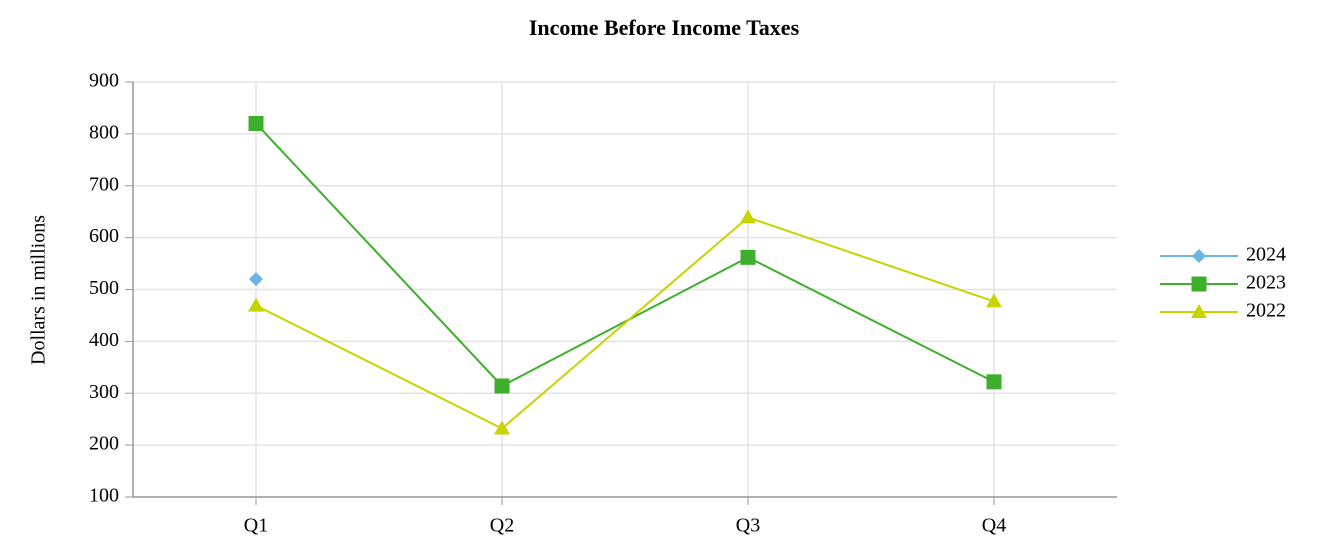  Describe the element at coordinates (104, 496) in the screenshot. I see `y-tick-label: 100` at that location.